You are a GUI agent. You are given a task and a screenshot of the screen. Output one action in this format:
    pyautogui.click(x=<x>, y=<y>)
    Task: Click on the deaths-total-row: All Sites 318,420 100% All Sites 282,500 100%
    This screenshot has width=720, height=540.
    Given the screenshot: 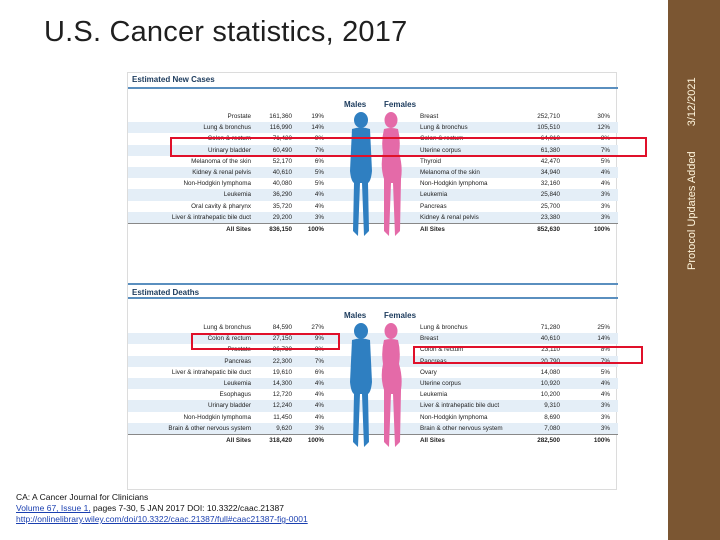 What is the action you would take?
    pyautogui.click(x=373, y=439)
    